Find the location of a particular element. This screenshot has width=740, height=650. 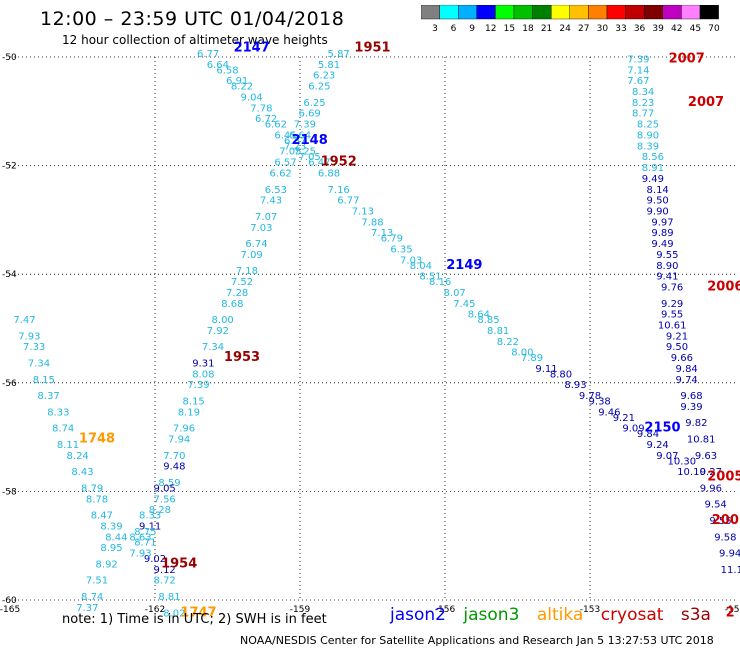

track-time-label: 2147 is located at coordinates (252, 48).